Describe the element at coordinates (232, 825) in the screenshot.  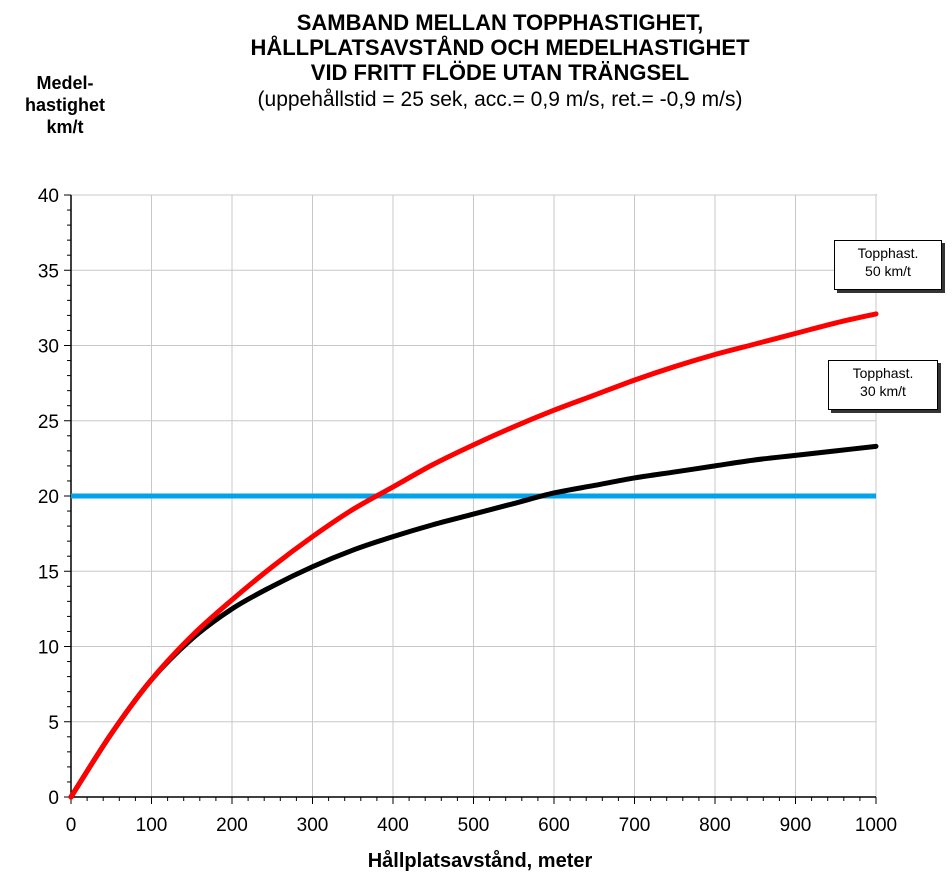
I see `x-tick-label: 200` at that location.